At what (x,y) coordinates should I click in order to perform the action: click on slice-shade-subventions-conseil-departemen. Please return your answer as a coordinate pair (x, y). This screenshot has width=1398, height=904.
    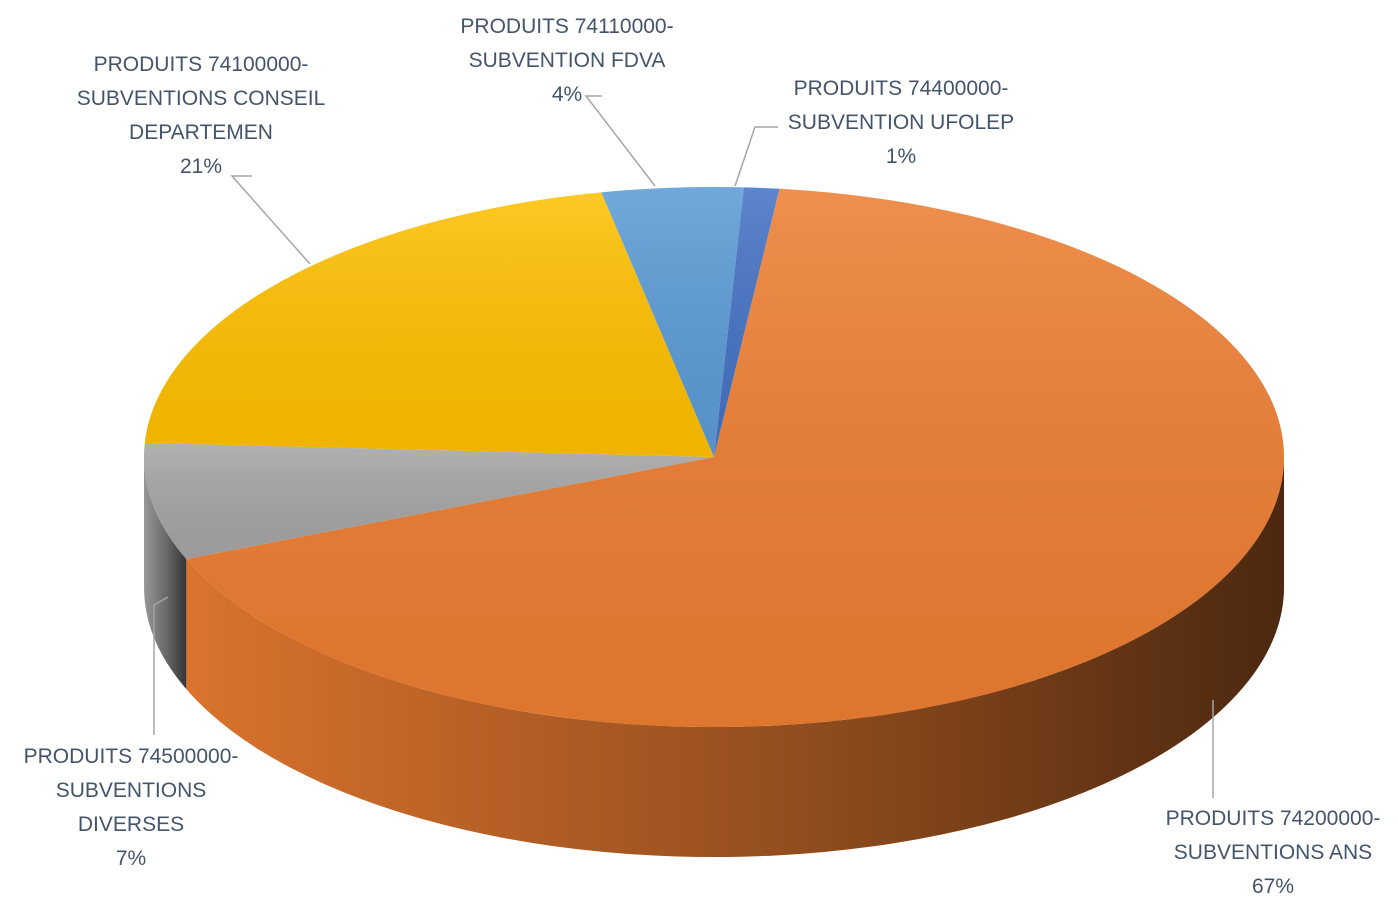
    Looking at the image, I should click on (429, 324).